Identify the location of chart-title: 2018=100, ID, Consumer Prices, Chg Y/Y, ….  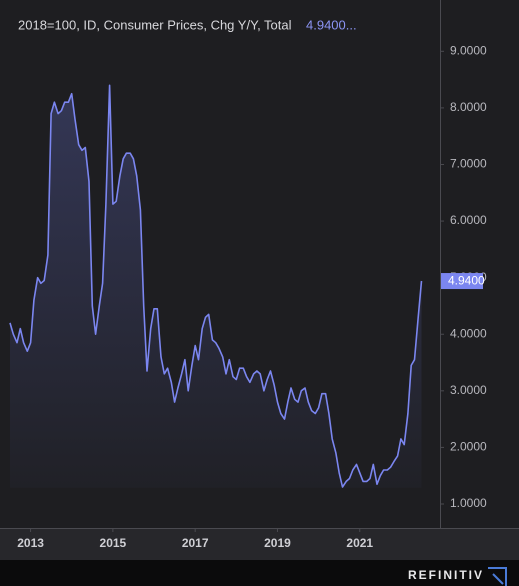
(155, 24).